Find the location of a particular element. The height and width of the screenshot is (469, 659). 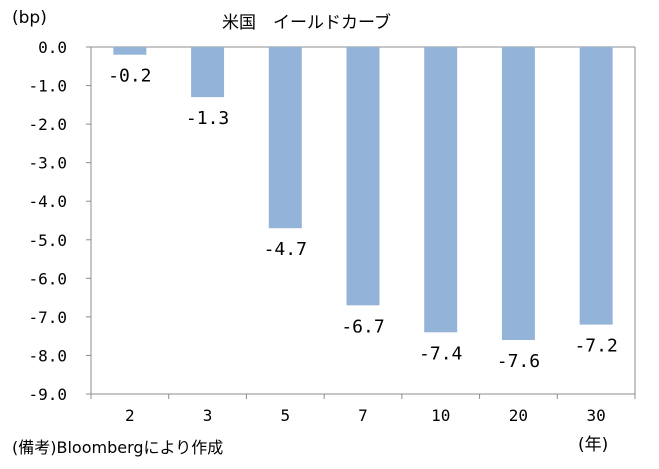

x-tick-label: 3 is located at coordinates (208, 415).